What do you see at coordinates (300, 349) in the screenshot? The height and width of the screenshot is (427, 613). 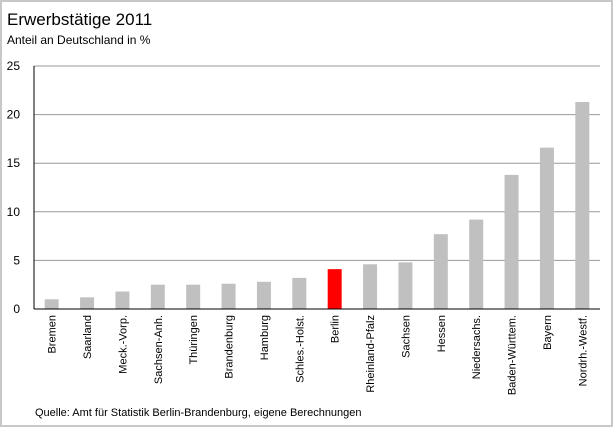 I see `x-tick-label: Schles.-Holst.` at bounding box center [300, 349].